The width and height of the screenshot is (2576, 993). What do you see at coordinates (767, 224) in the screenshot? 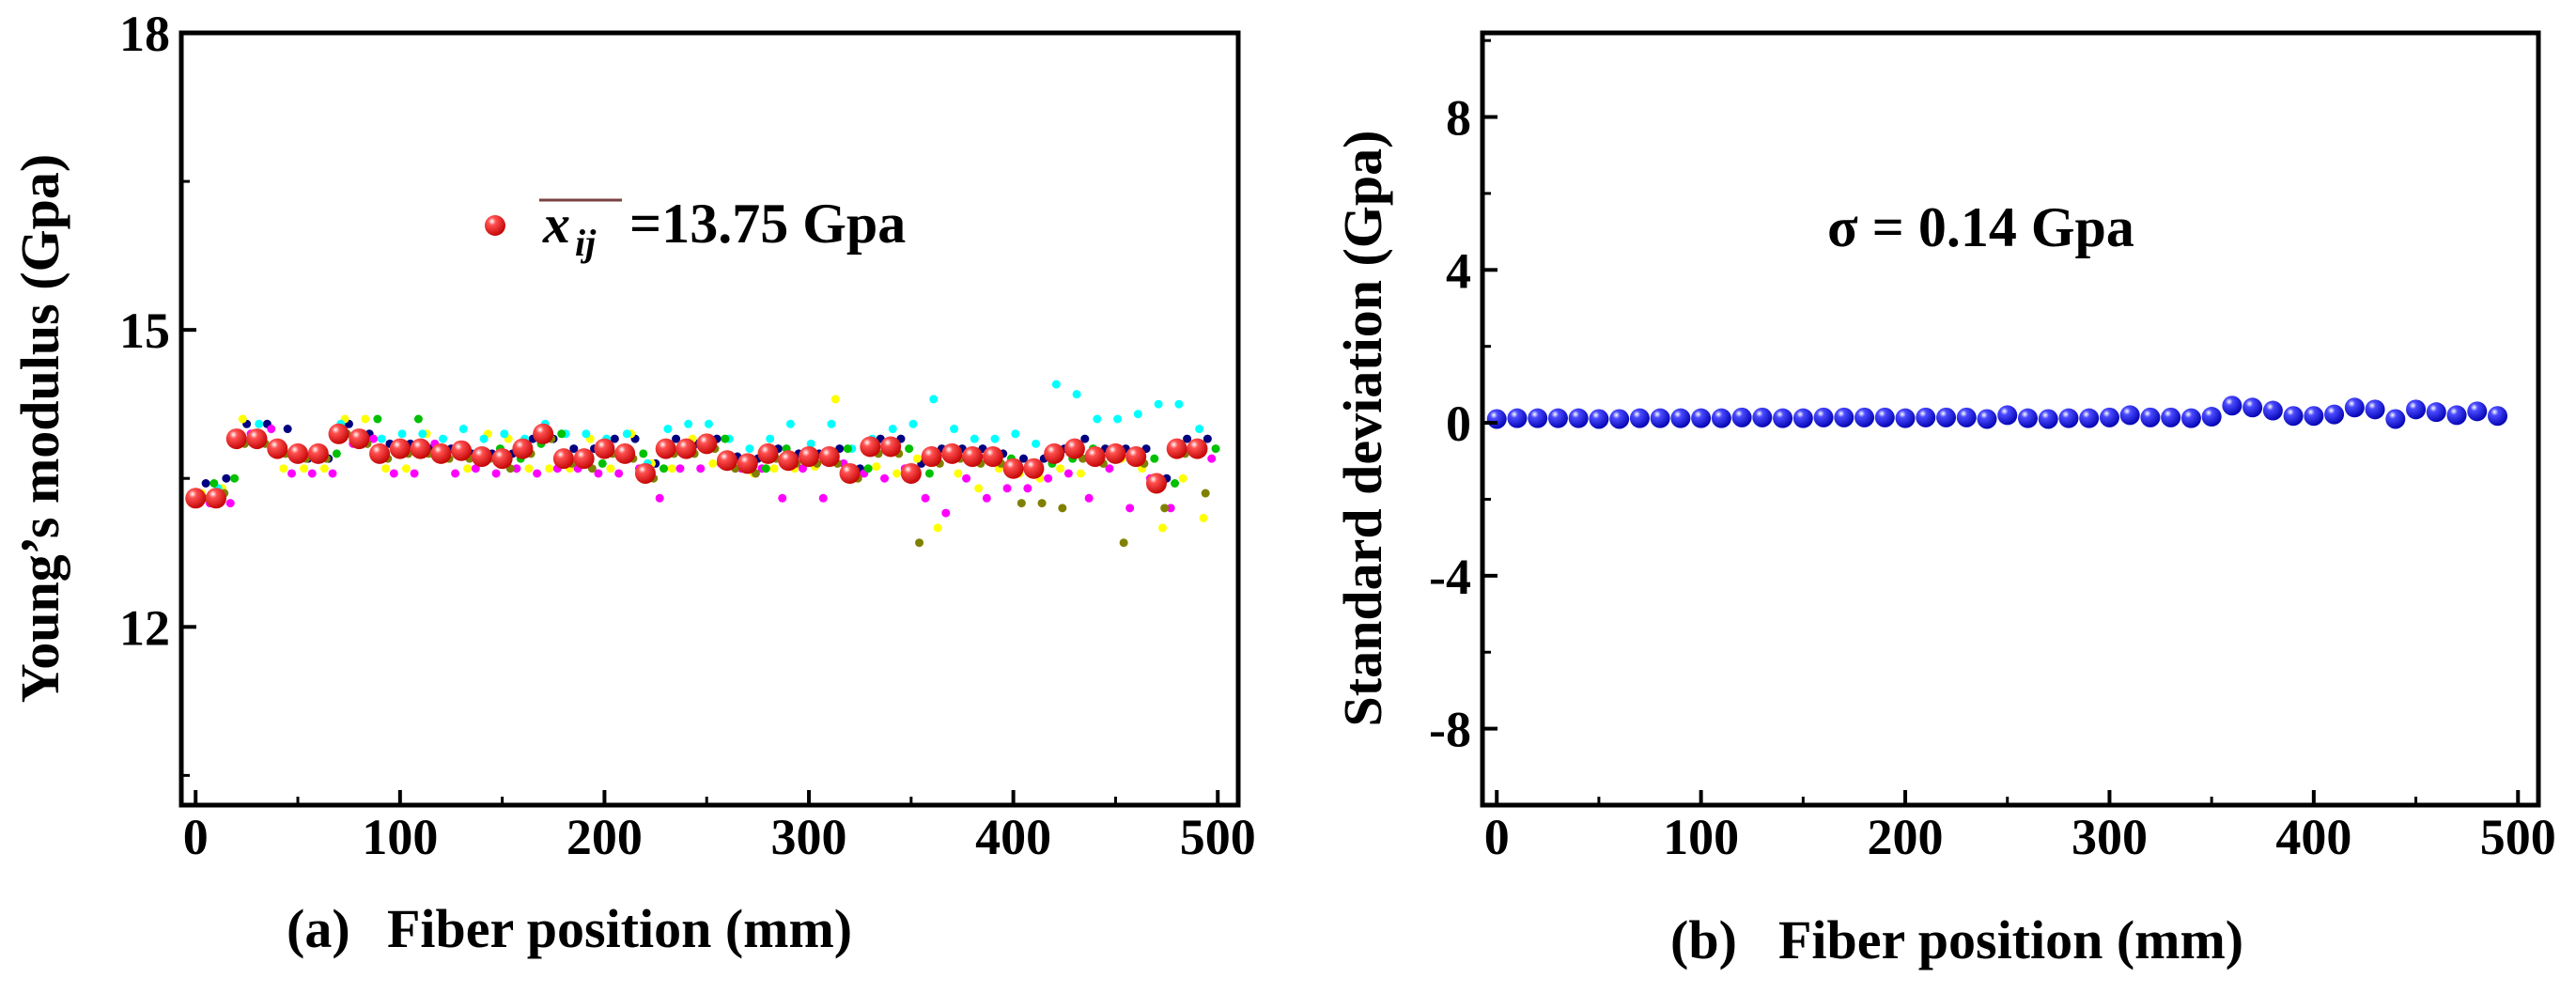
I see `annotation-mean-value: =13.75 Gpa` at bounding box center [767, 224].